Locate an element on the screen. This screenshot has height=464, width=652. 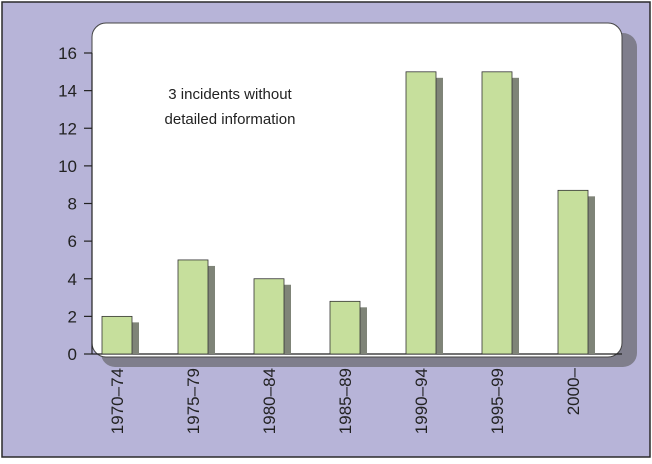
x-tick-label: 1985–89 is located at coordinates (345, 401).